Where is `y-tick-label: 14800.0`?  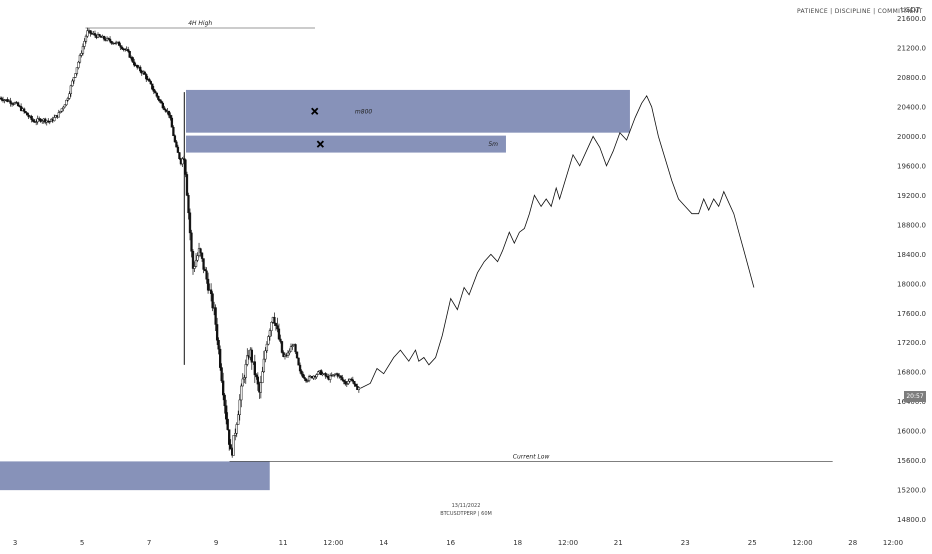
y-tick-label: 14800.0 is located at coordinates (911, 520).